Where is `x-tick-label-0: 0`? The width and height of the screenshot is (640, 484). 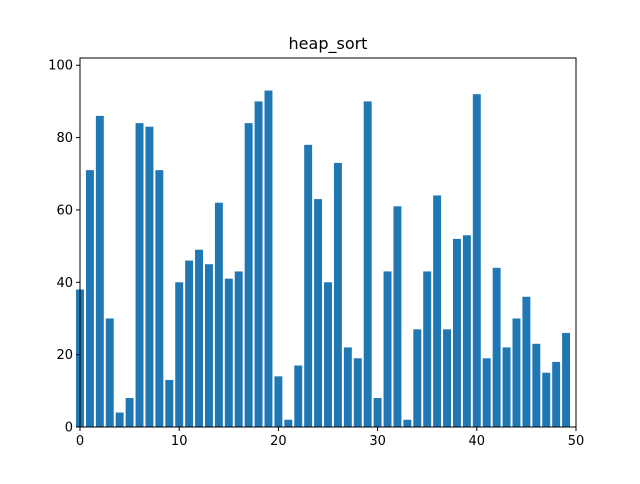 x-tick-label-0: 0 is located at coordinates (80, 441).